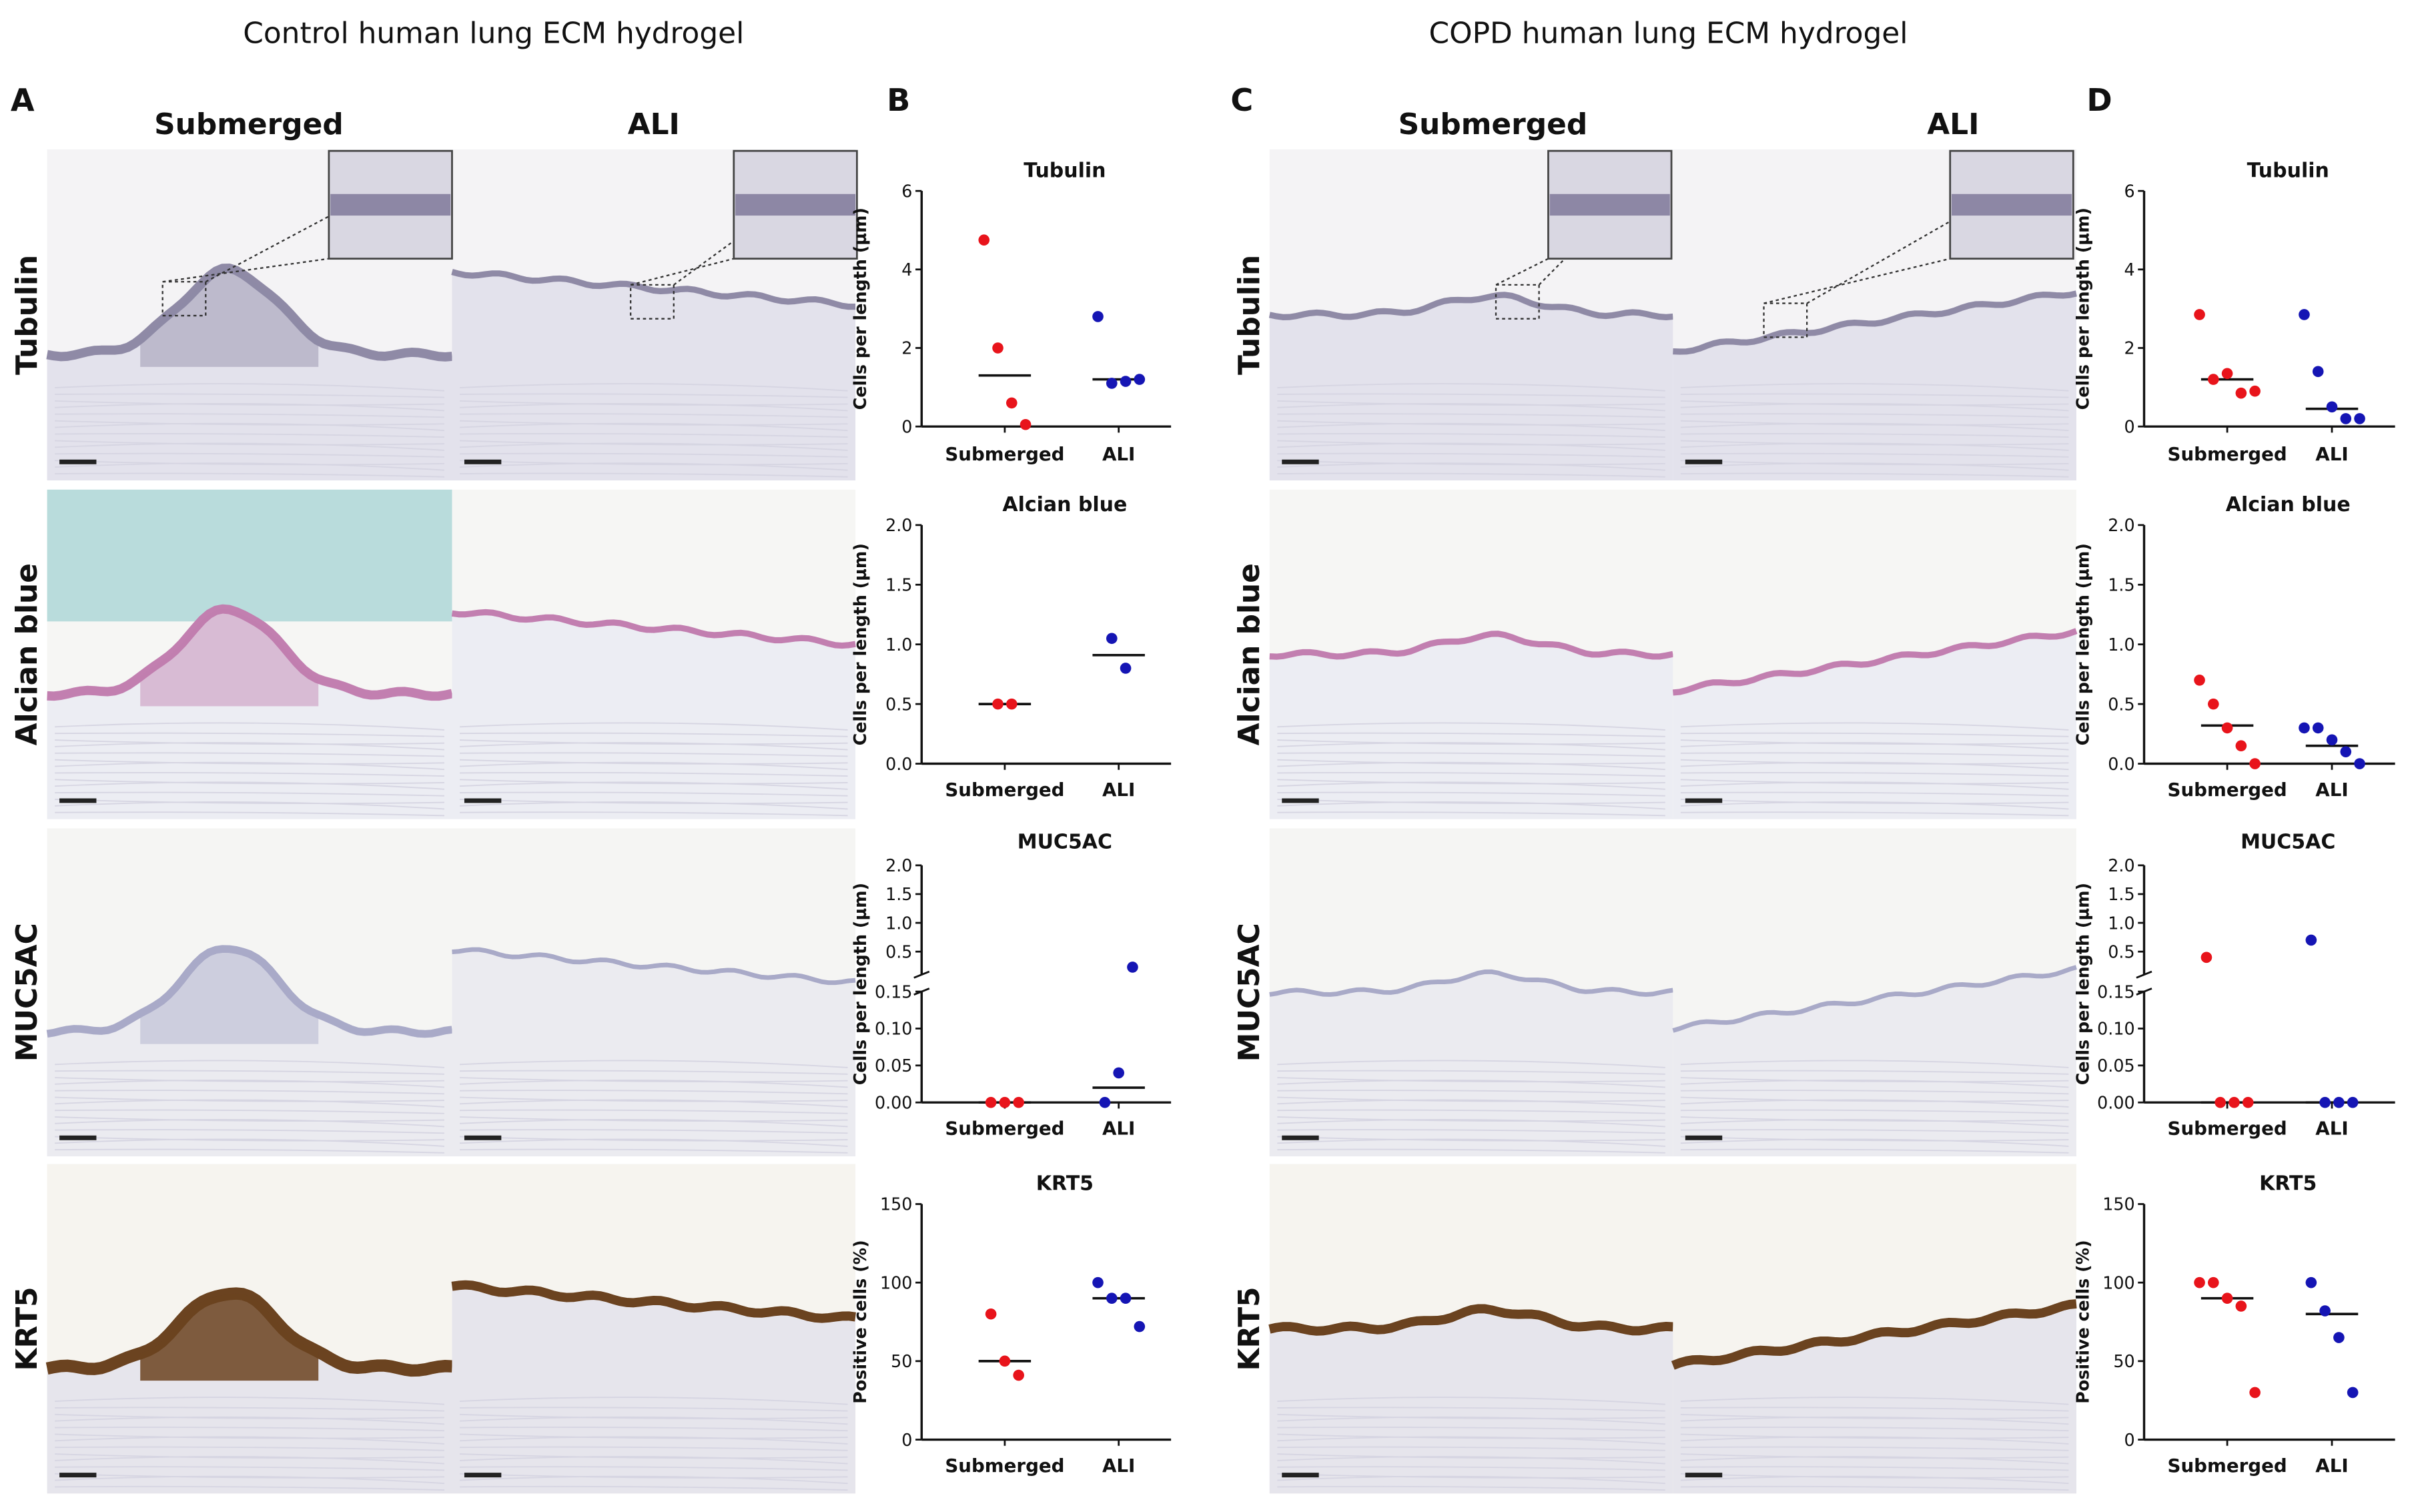 This screenshot has height=1512, width=2416. Describe the element at coordinates (2118, 1282) in the screenshot. I see `y-tick-label: 100` at that location.